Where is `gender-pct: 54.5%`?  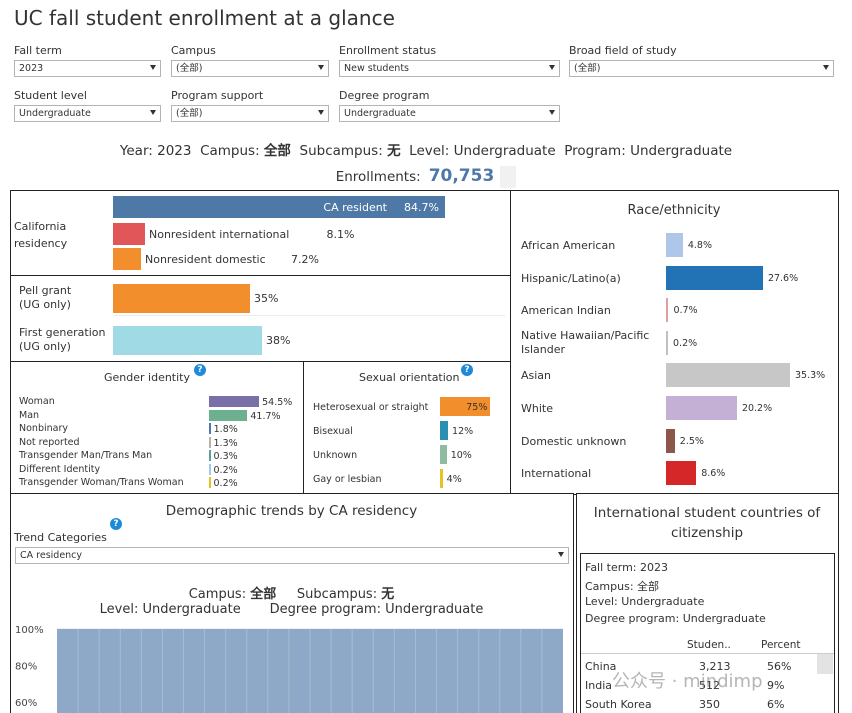
gender-pct: 54.5% is located at coordinates (277, 402).